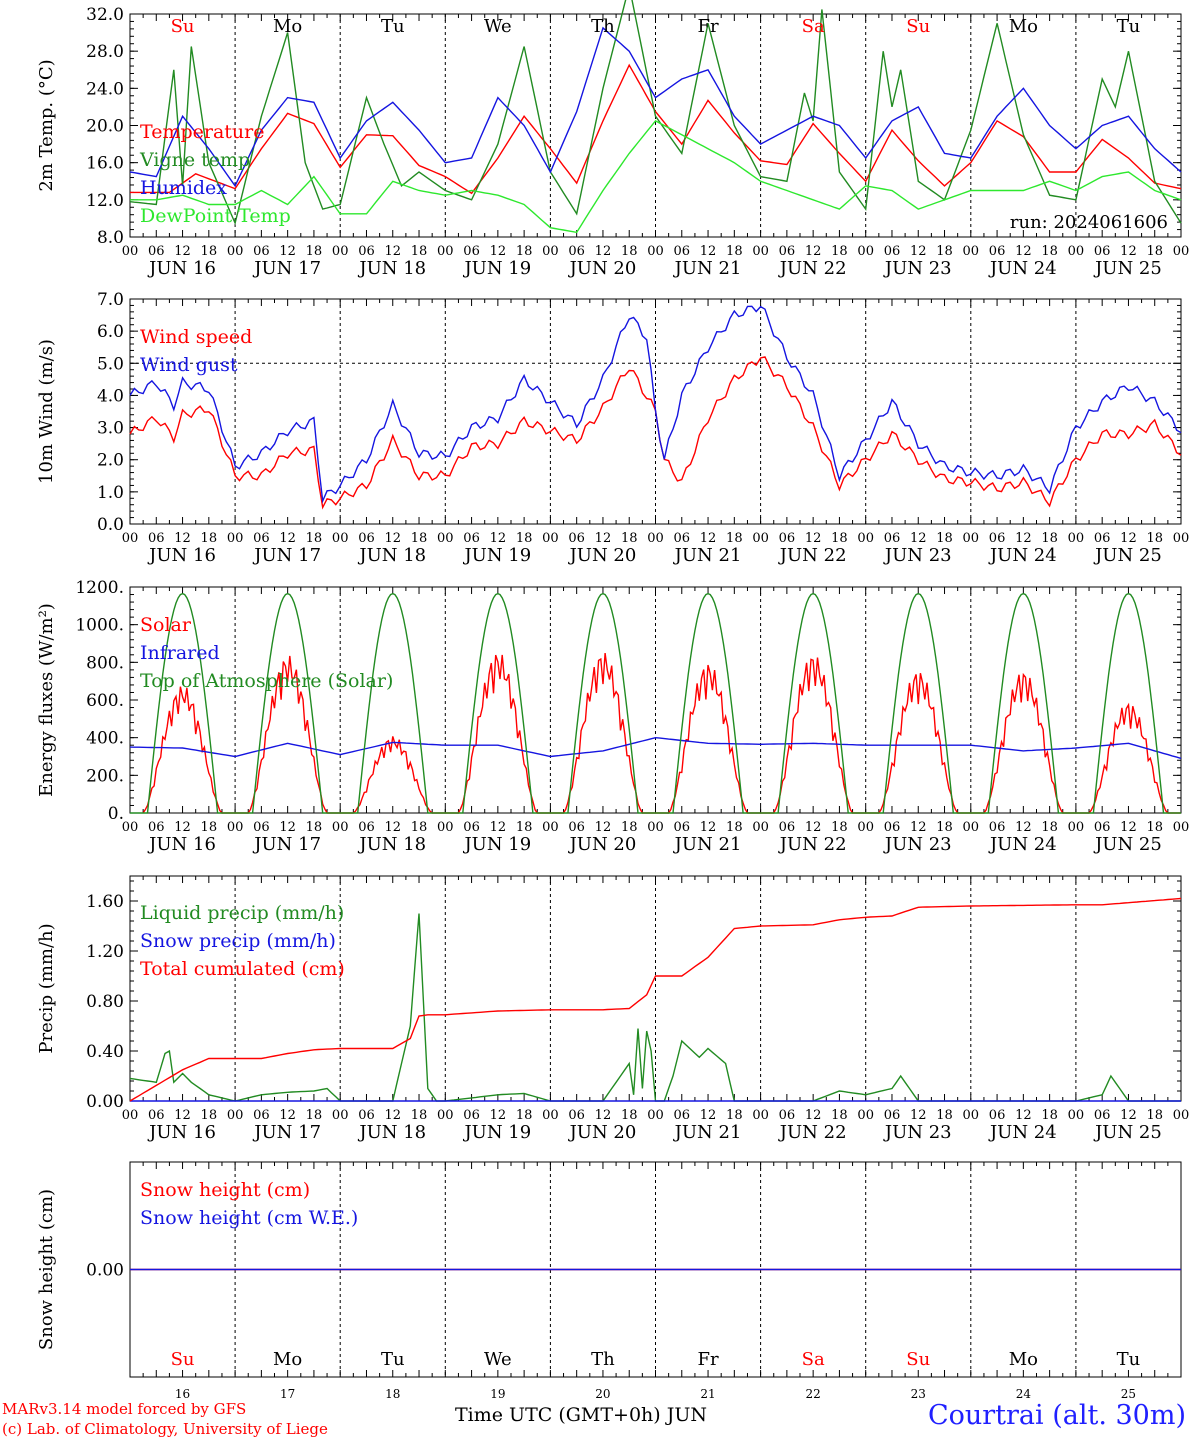 This screenshot has width=1194, height=1440. Describe the element at coordinates (110, 300) in the screenshot. I see `y-tick-label: 7.0` at that location.